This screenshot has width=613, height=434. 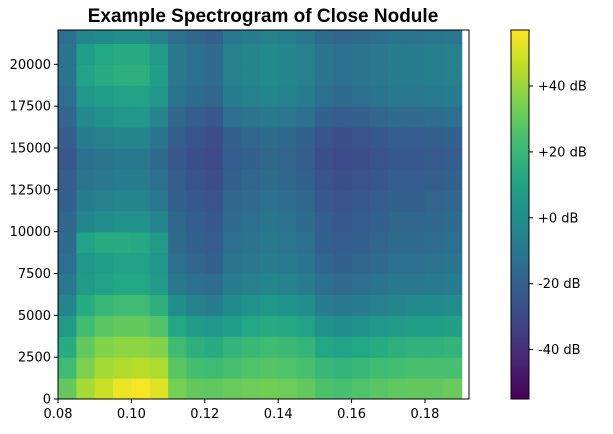 I want to click on y-tick-label: 7500, so click(x=34, y=274).